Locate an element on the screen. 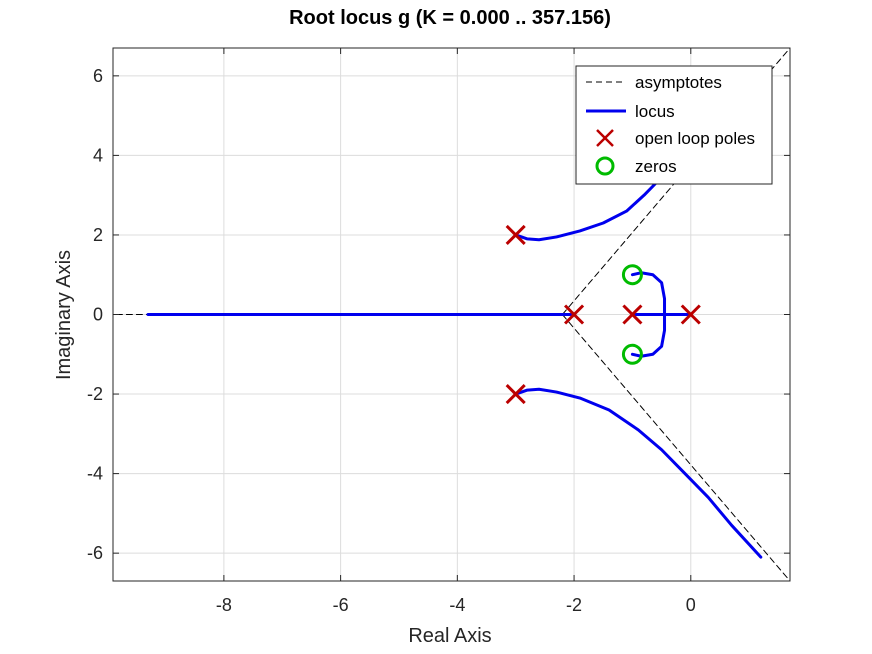 The width and height of the screenshot is (872, 654). legend-box is located at coordinates (674, 125).